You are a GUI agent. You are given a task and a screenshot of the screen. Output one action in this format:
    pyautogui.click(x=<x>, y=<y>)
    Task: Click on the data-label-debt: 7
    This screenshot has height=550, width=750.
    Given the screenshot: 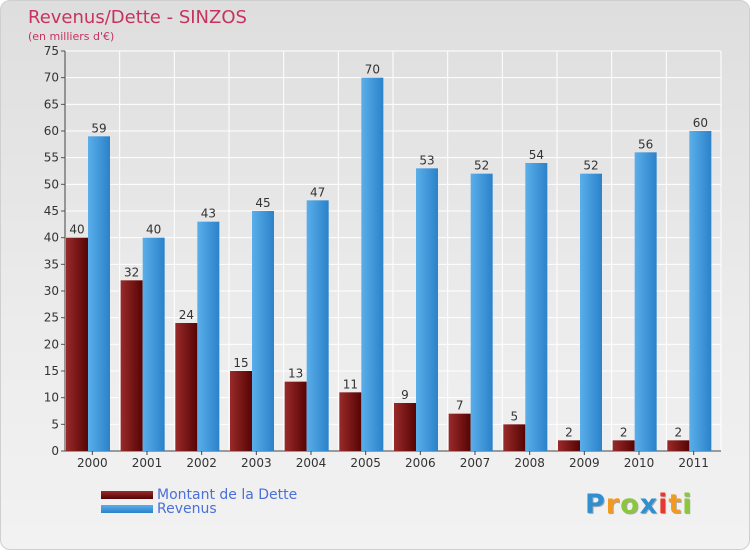 What is the action you would take?
    pyautogui.click(x=460, y=406)
    